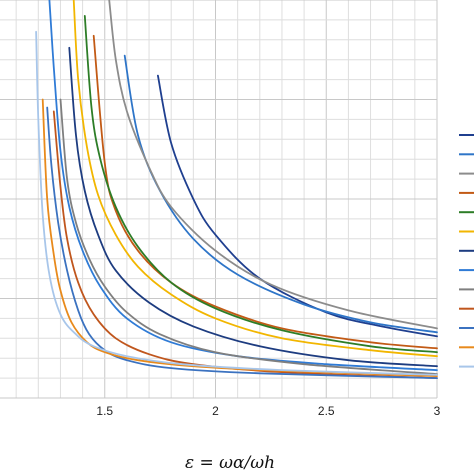  What do you see at coordinates (104, 411) in the screenshot?
I see `x-tick-label: 1.5` at bounding box center [104, 411].